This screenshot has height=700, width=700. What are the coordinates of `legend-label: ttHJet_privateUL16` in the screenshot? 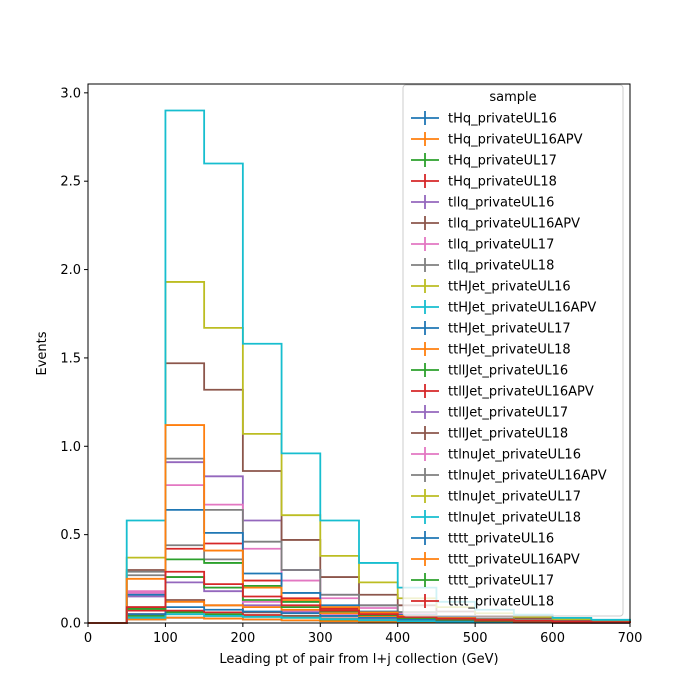 It's located at (509, 287).